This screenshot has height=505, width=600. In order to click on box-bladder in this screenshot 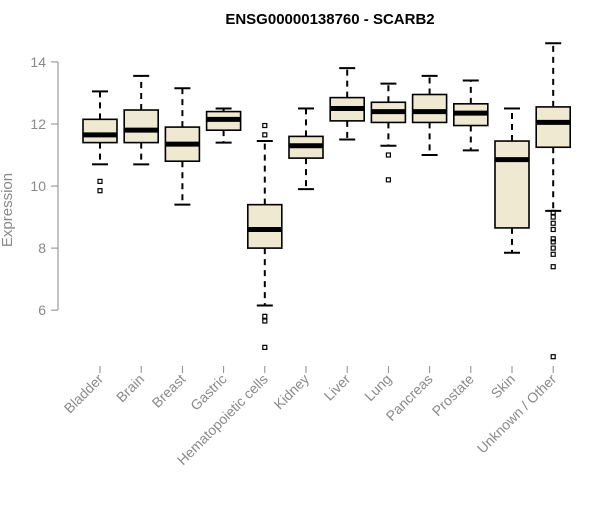, I will do `click(100, 142)`.